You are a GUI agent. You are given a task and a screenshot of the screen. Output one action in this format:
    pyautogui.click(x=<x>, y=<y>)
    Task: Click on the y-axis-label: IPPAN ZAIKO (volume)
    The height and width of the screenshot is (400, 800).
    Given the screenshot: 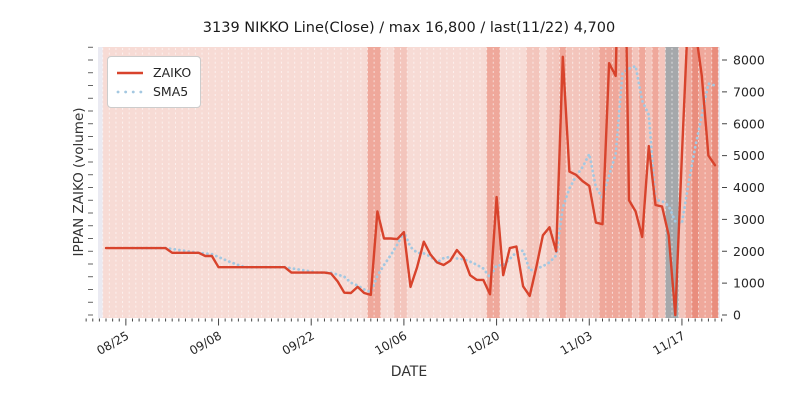 What is the action you would take?
    pyautogui.click(x=79, y=182)
    